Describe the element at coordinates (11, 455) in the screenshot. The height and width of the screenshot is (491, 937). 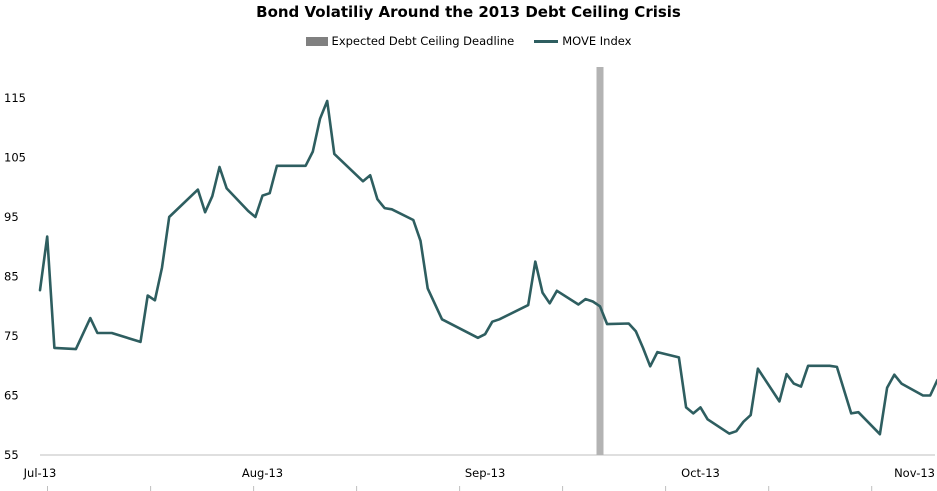
I see `y-tick-label-55: 55` at that location.